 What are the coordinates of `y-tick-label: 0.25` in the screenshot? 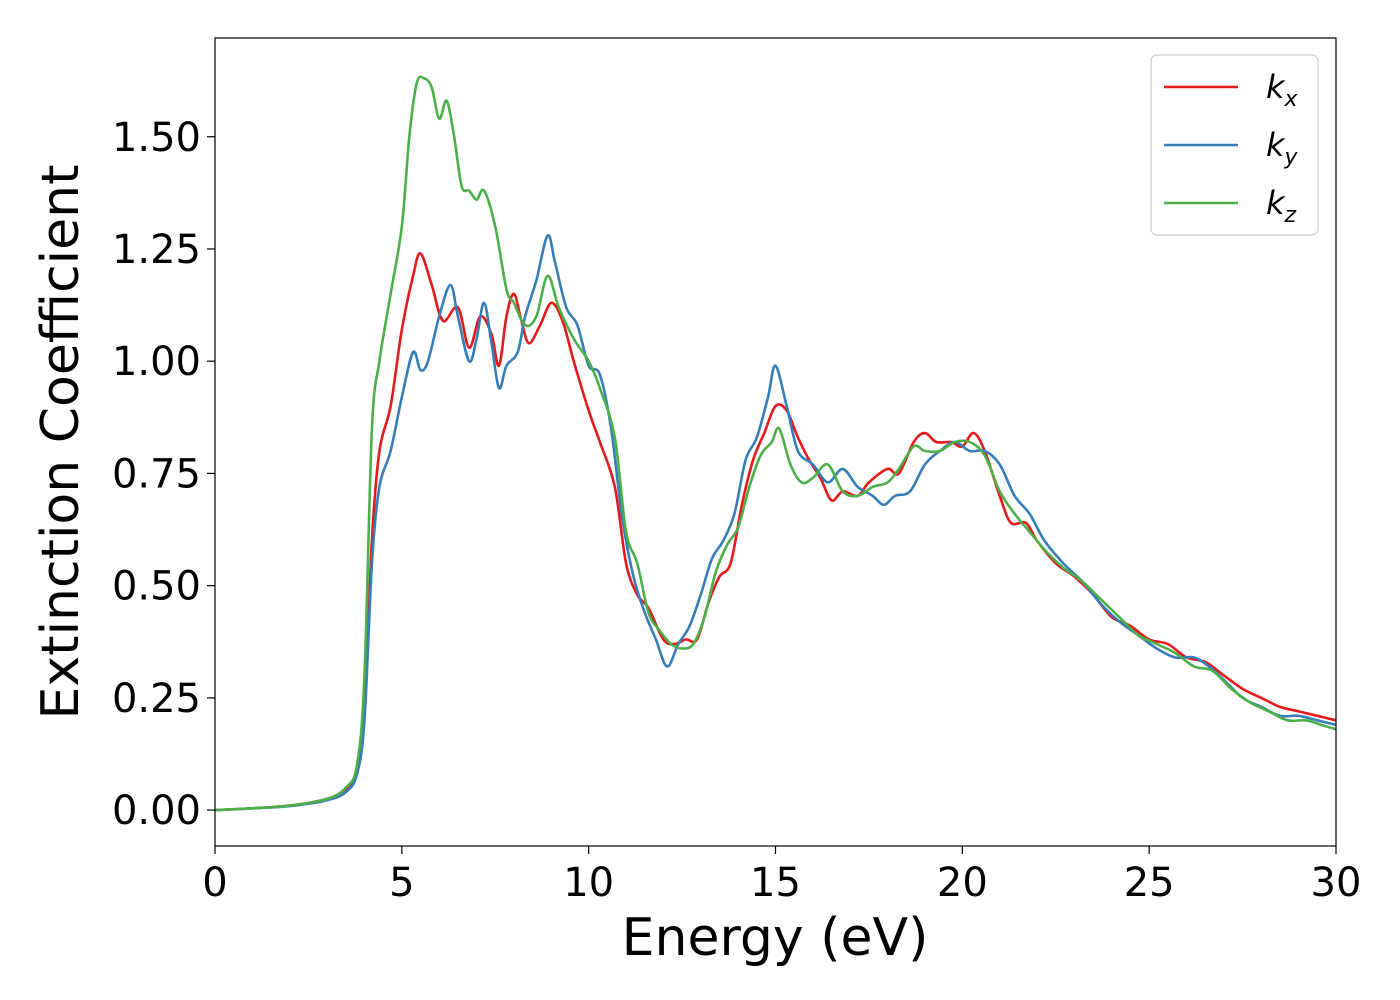 It's located at (156, 699).